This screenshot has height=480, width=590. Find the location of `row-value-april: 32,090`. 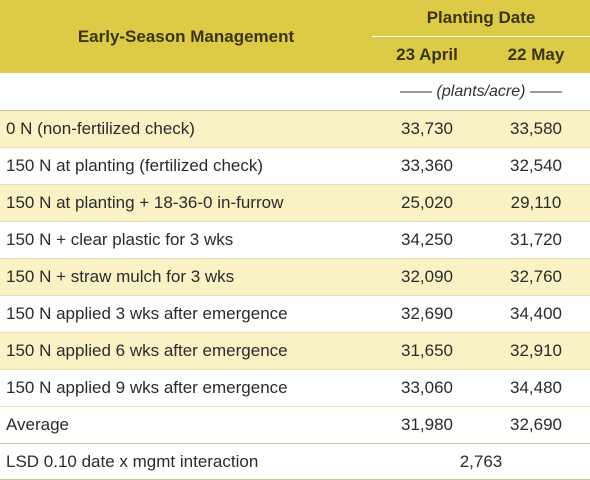

row-value-april: 32,090 is located at coordinates (427, 277).